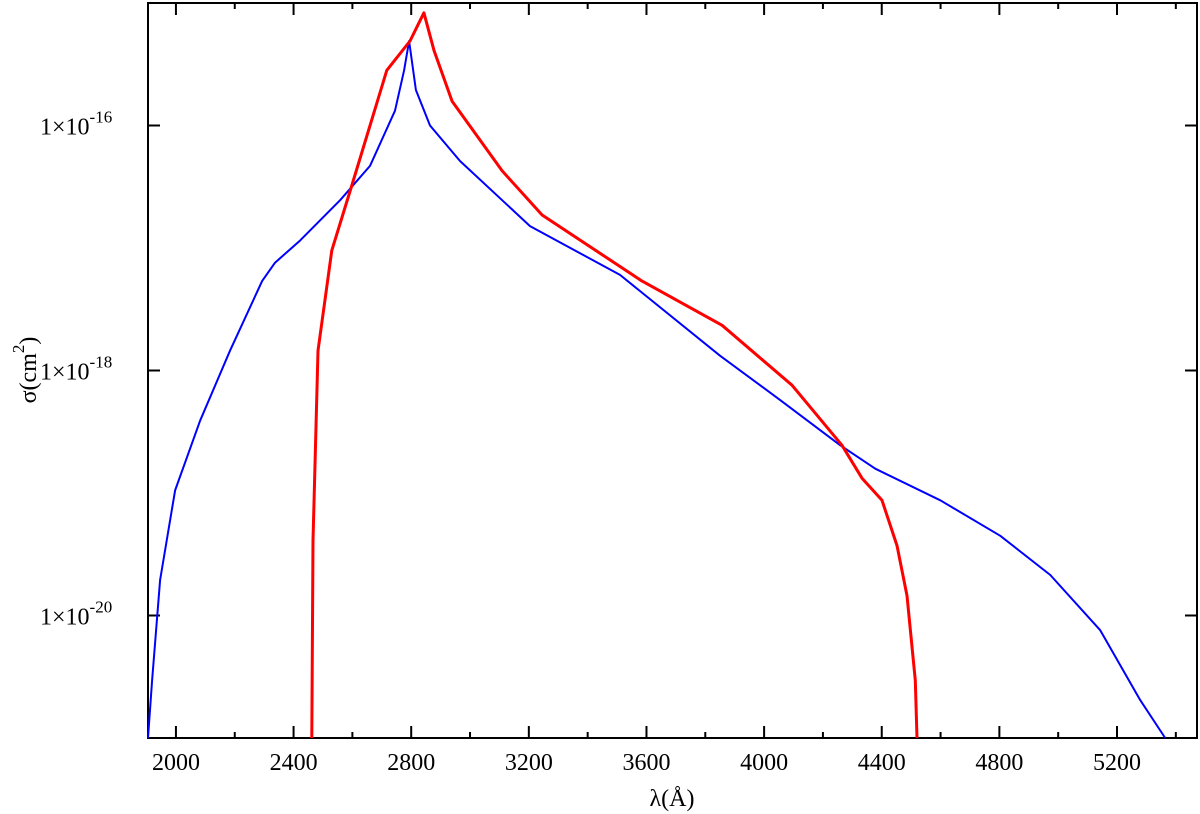  Describe the element at coordinates (294, 763) in the screenshot. I see `x-tick-label: 2400` at that location.